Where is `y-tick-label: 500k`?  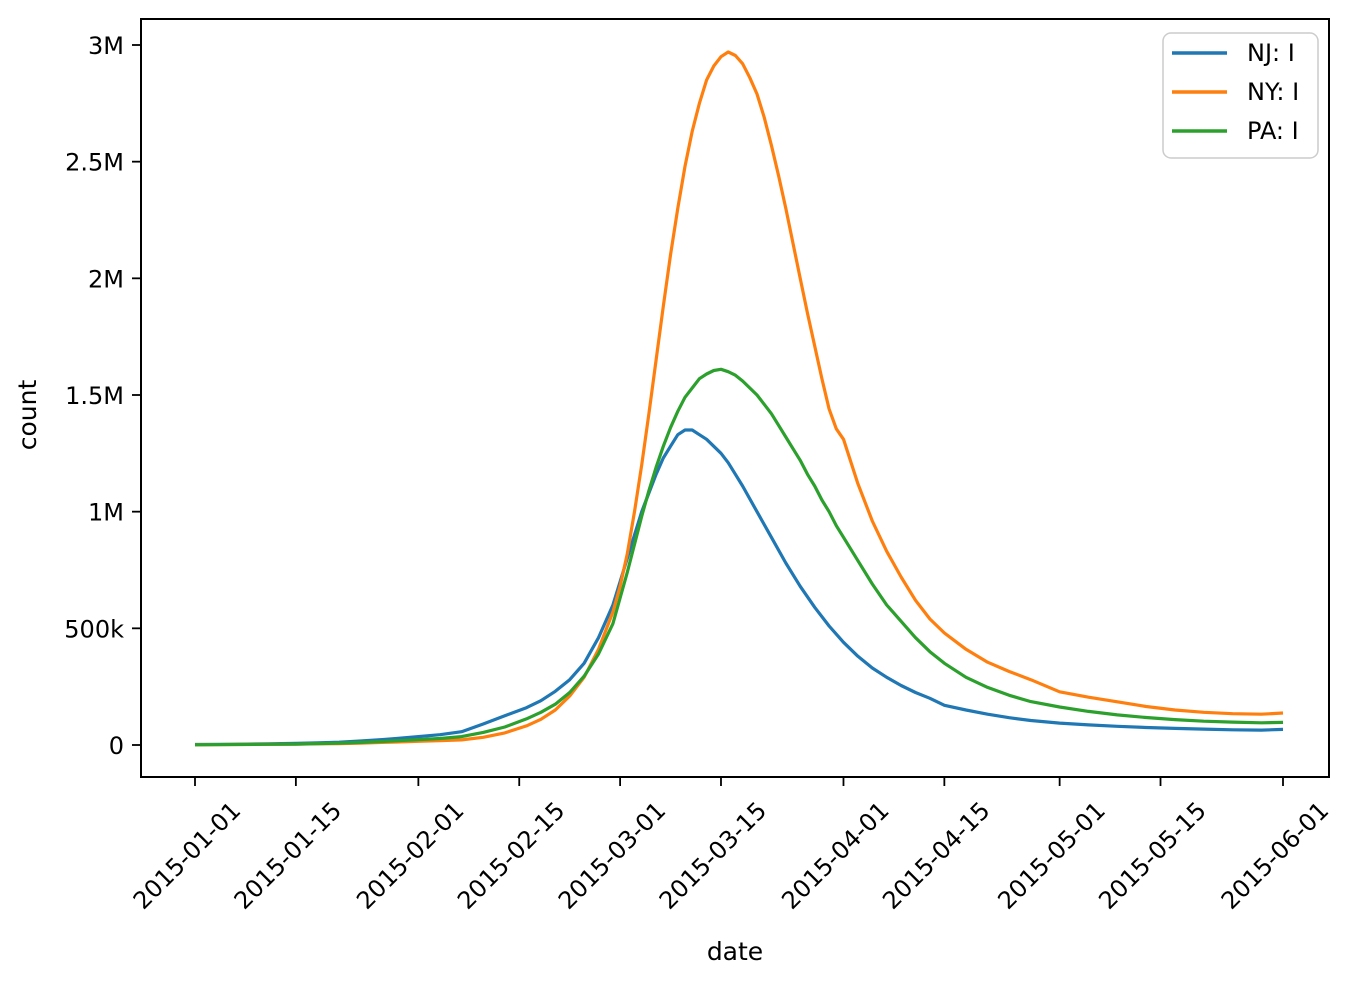
y-tick-label: 500k is located at coordinates (94, 629).